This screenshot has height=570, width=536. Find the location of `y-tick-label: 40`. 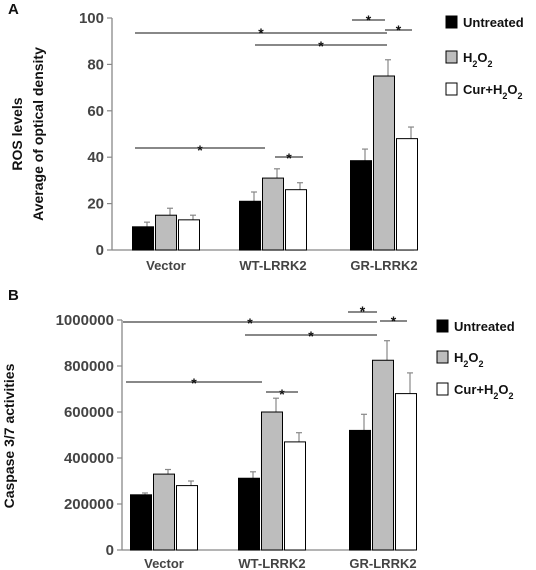

y-tick-label: 40 is located at coordinates (95, 157).